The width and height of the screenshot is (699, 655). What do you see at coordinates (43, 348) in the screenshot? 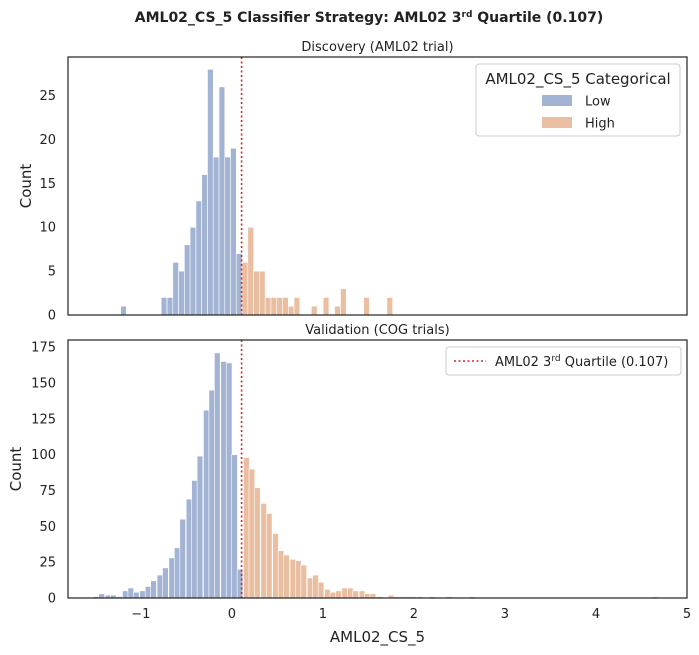
I see `y-tick-label: 175` at bounding box center [43, 348].